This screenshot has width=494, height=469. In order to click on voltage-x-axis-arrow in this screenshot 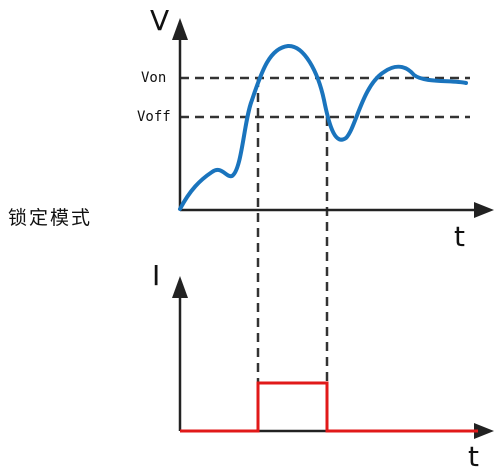, I will do `click(484, 210)`.